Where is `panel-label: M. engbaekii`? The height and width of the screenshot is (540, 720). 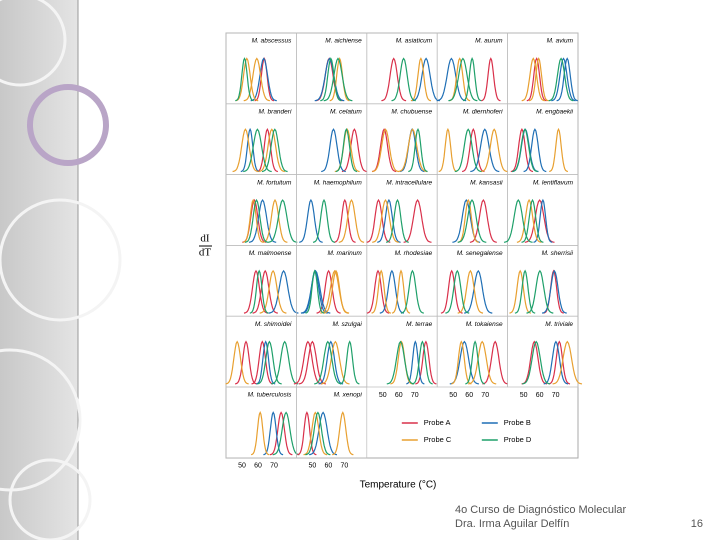
panel-label: M. engbaekii is located at coordinates (554, 112).